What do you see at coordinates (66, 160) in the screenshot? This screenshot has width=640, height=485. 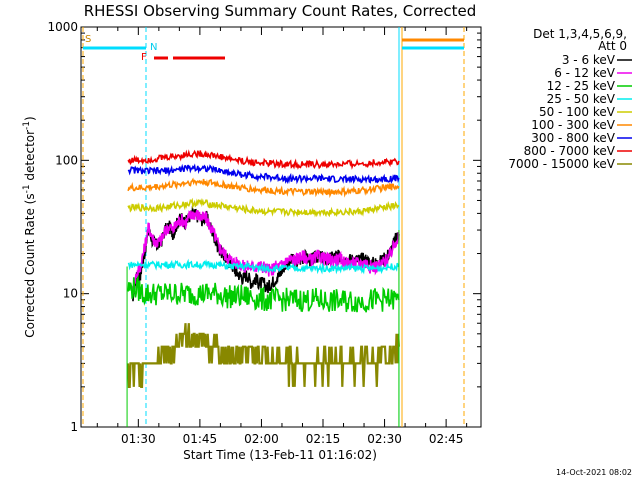 I see `y-tick-label: 100` at bounding box center [66, 160].